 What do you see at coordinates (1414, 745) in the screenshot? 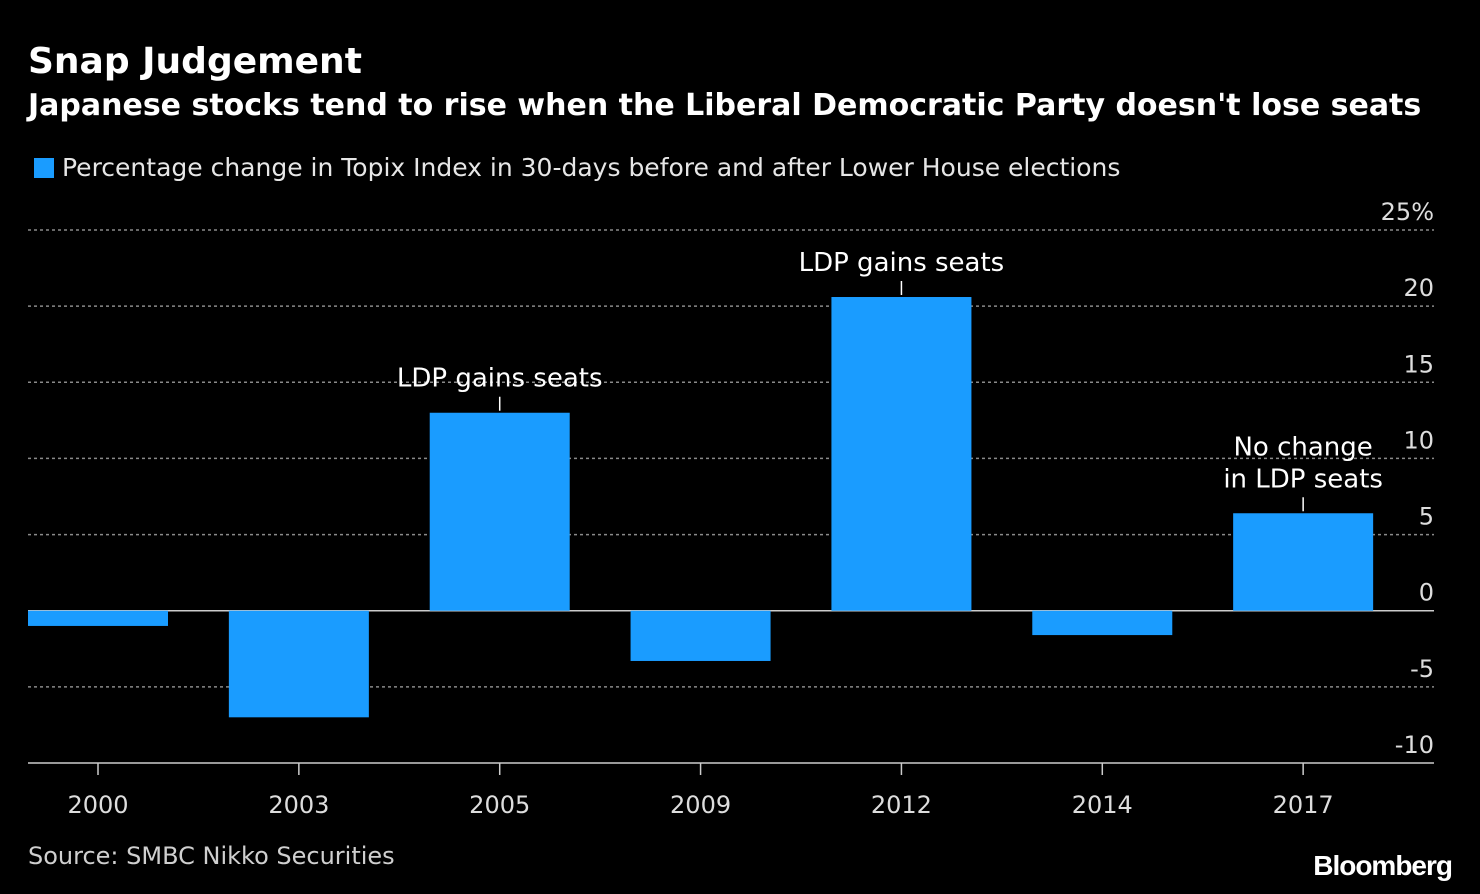
I see `y-tick-label: -10` at bounding box center [1414, 745].